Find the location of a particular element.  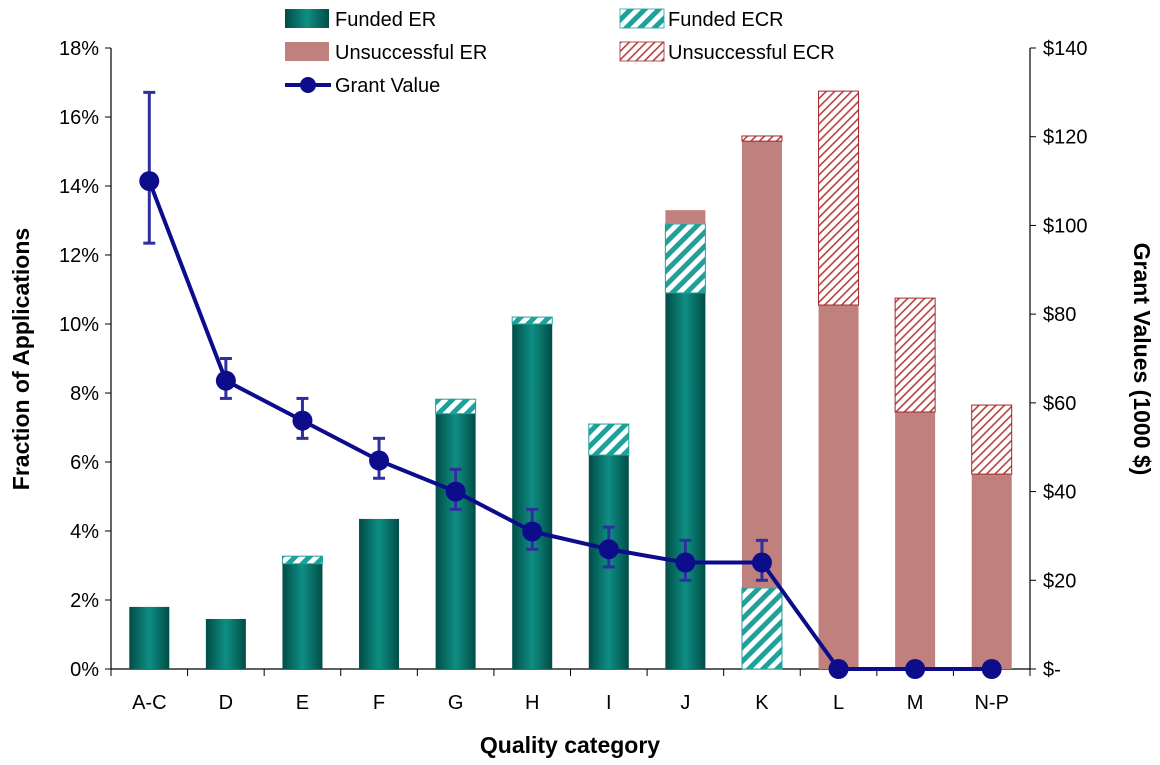

legend-swatch-funded-er is located at coordinates (307, 18).